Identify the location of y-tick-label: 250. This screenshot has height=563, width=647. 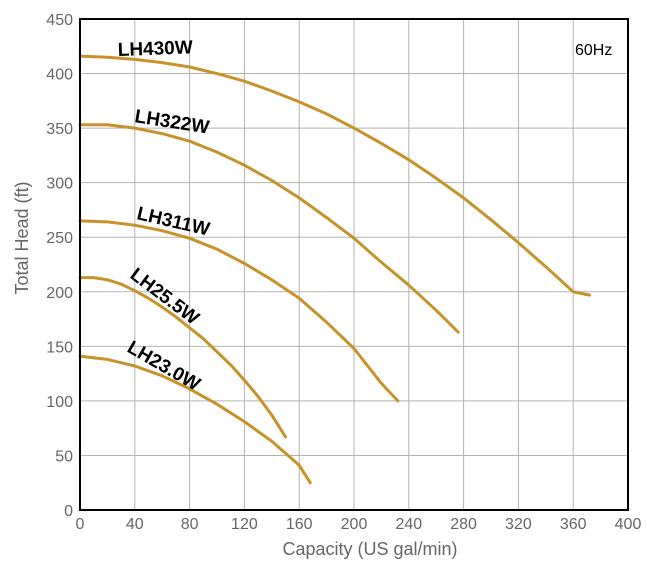
(59, 238).